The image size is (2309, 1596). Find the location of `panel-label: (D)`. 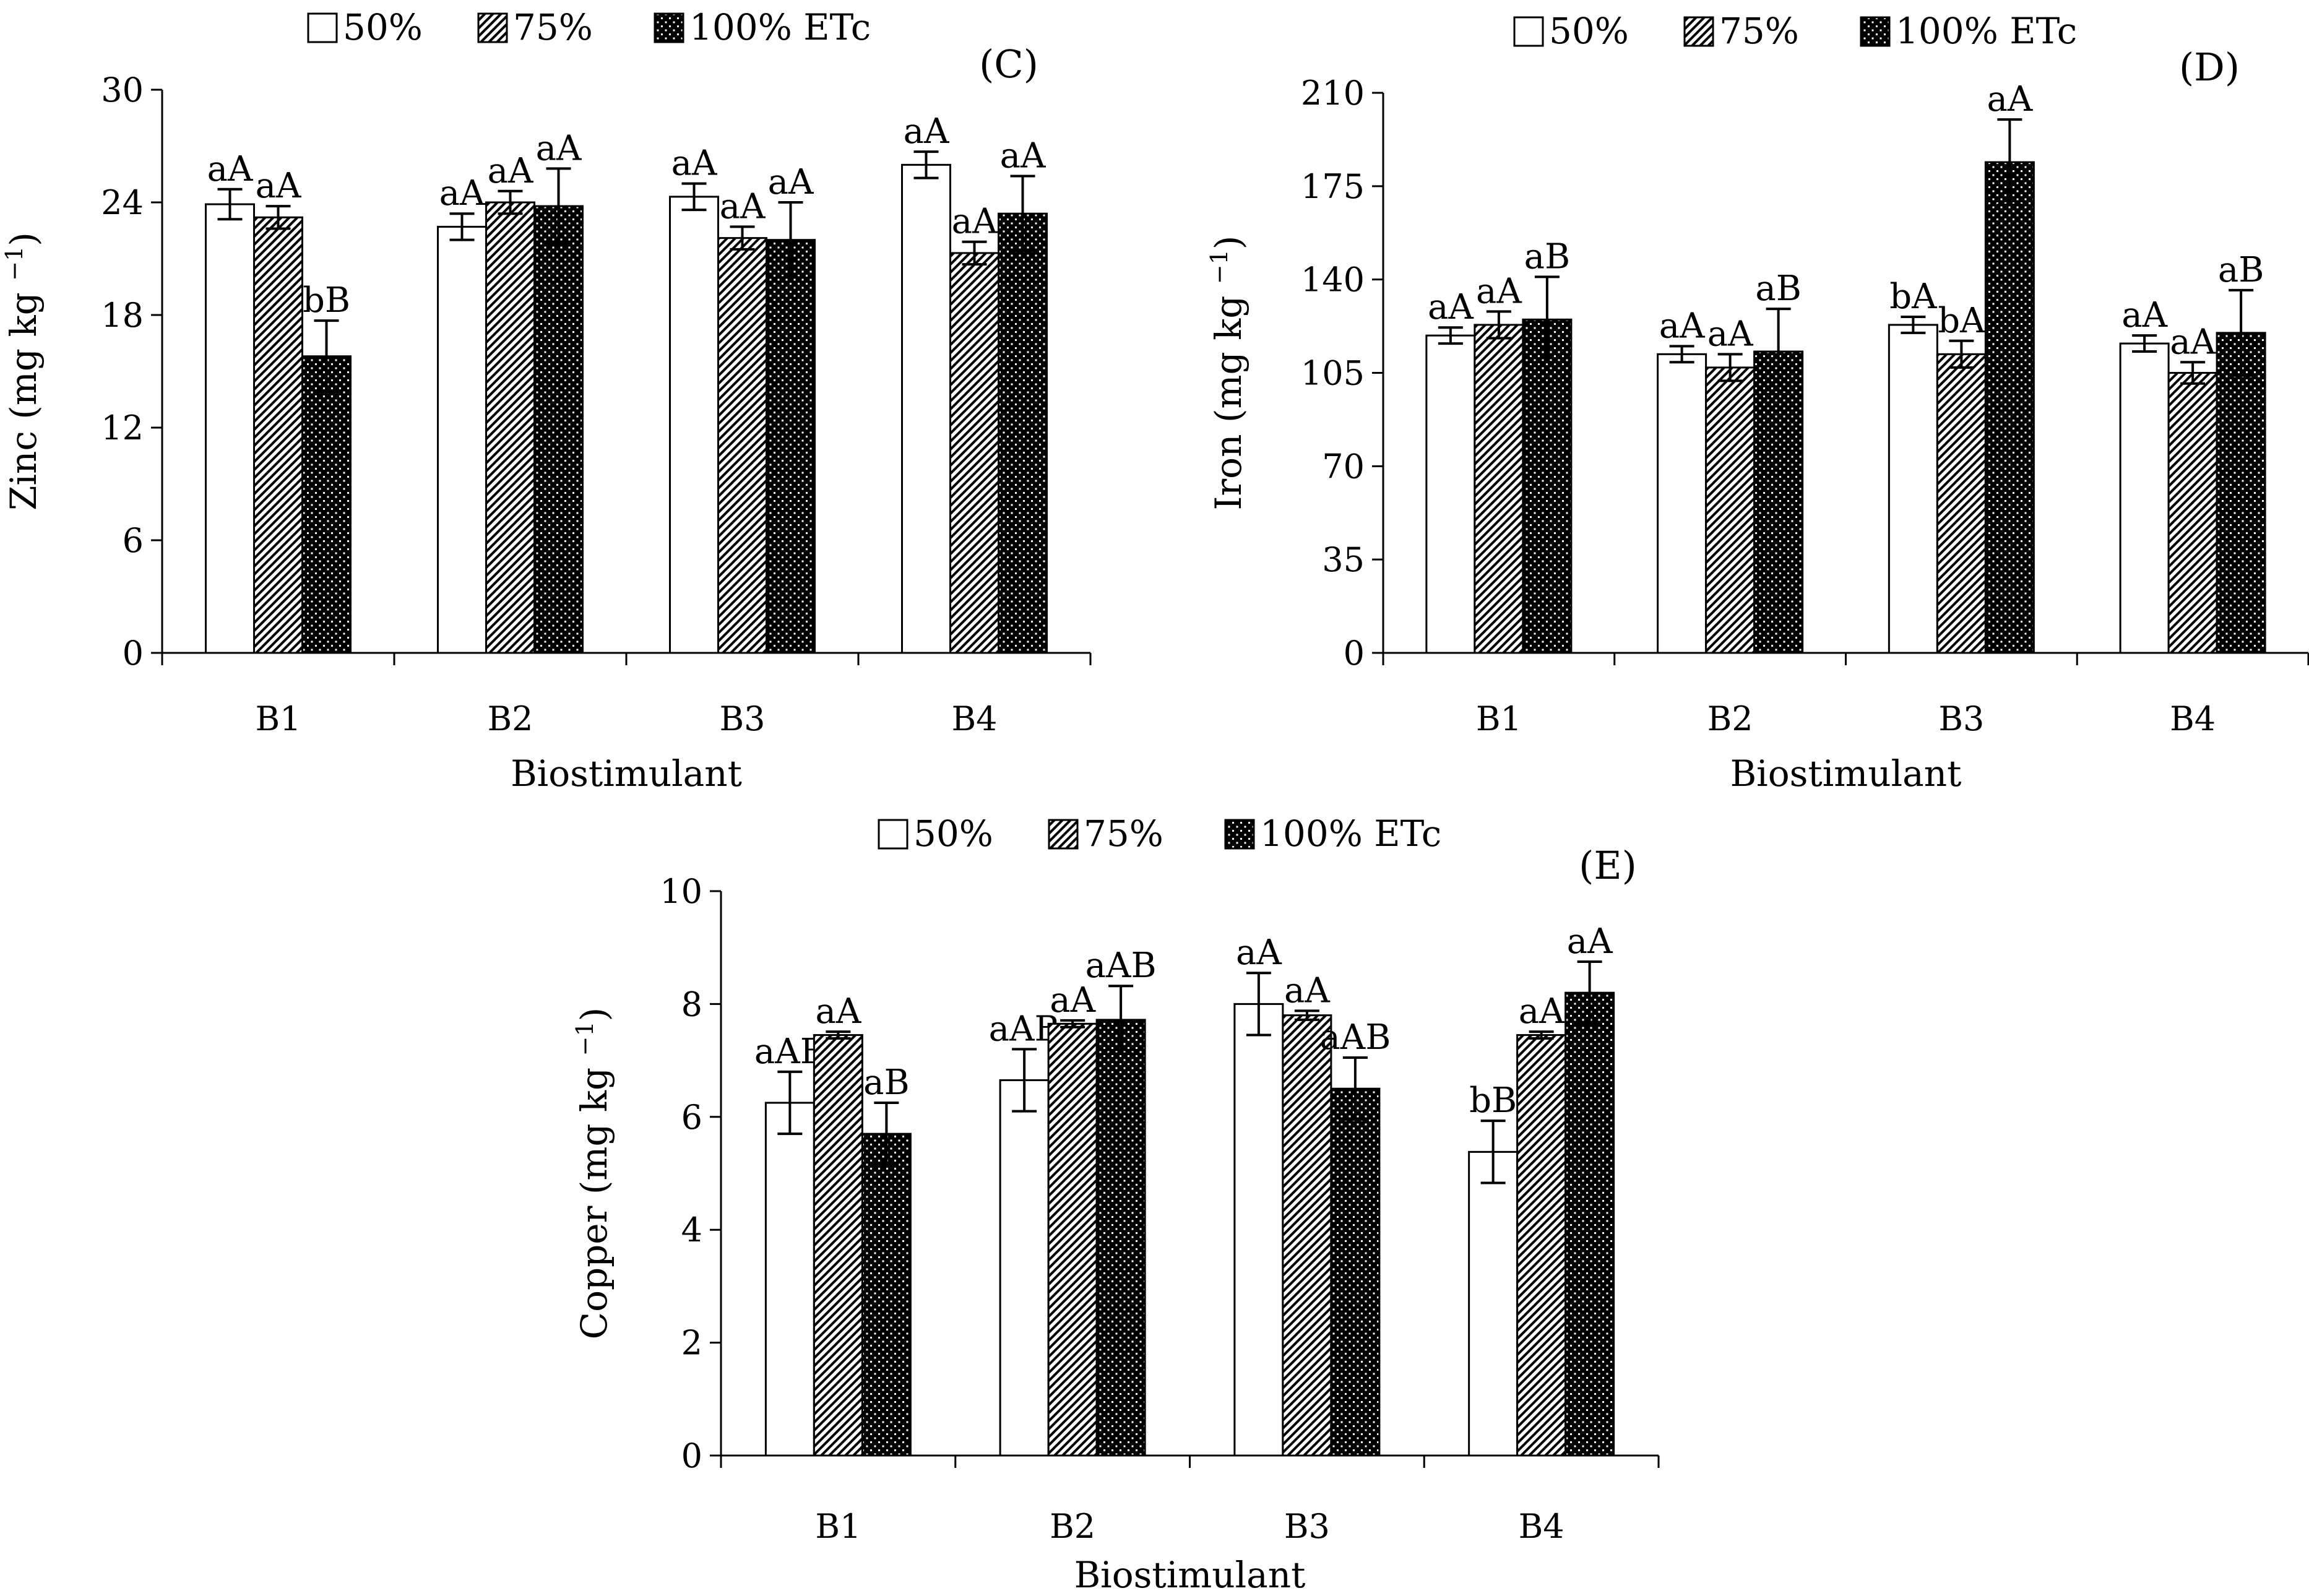

panel-label: (D) is located at coordinates (2209, 67).